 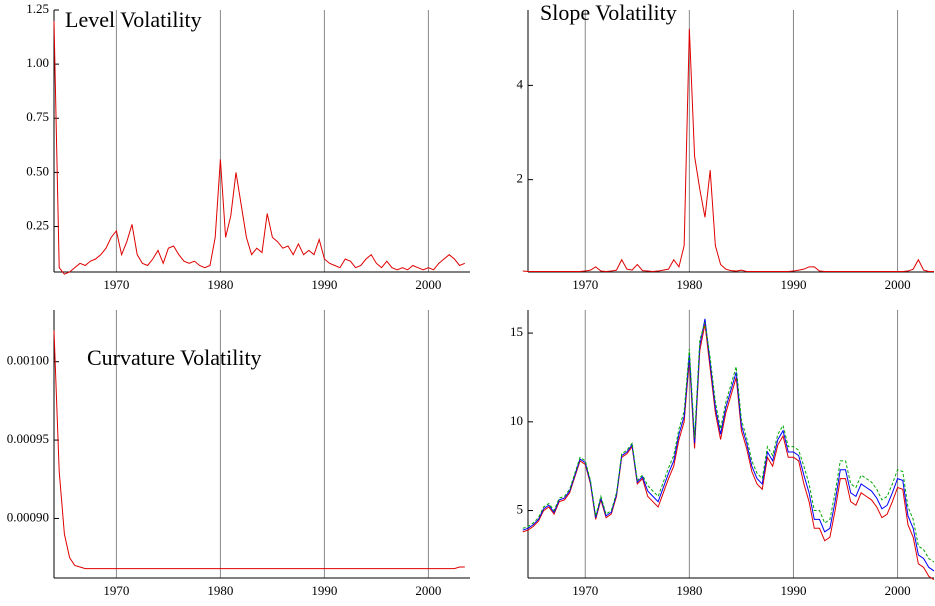 What do you see at coordinates (516, 420) in the screenshot?
I see `y-tick-label: 10` at bounding box center [516, 420].